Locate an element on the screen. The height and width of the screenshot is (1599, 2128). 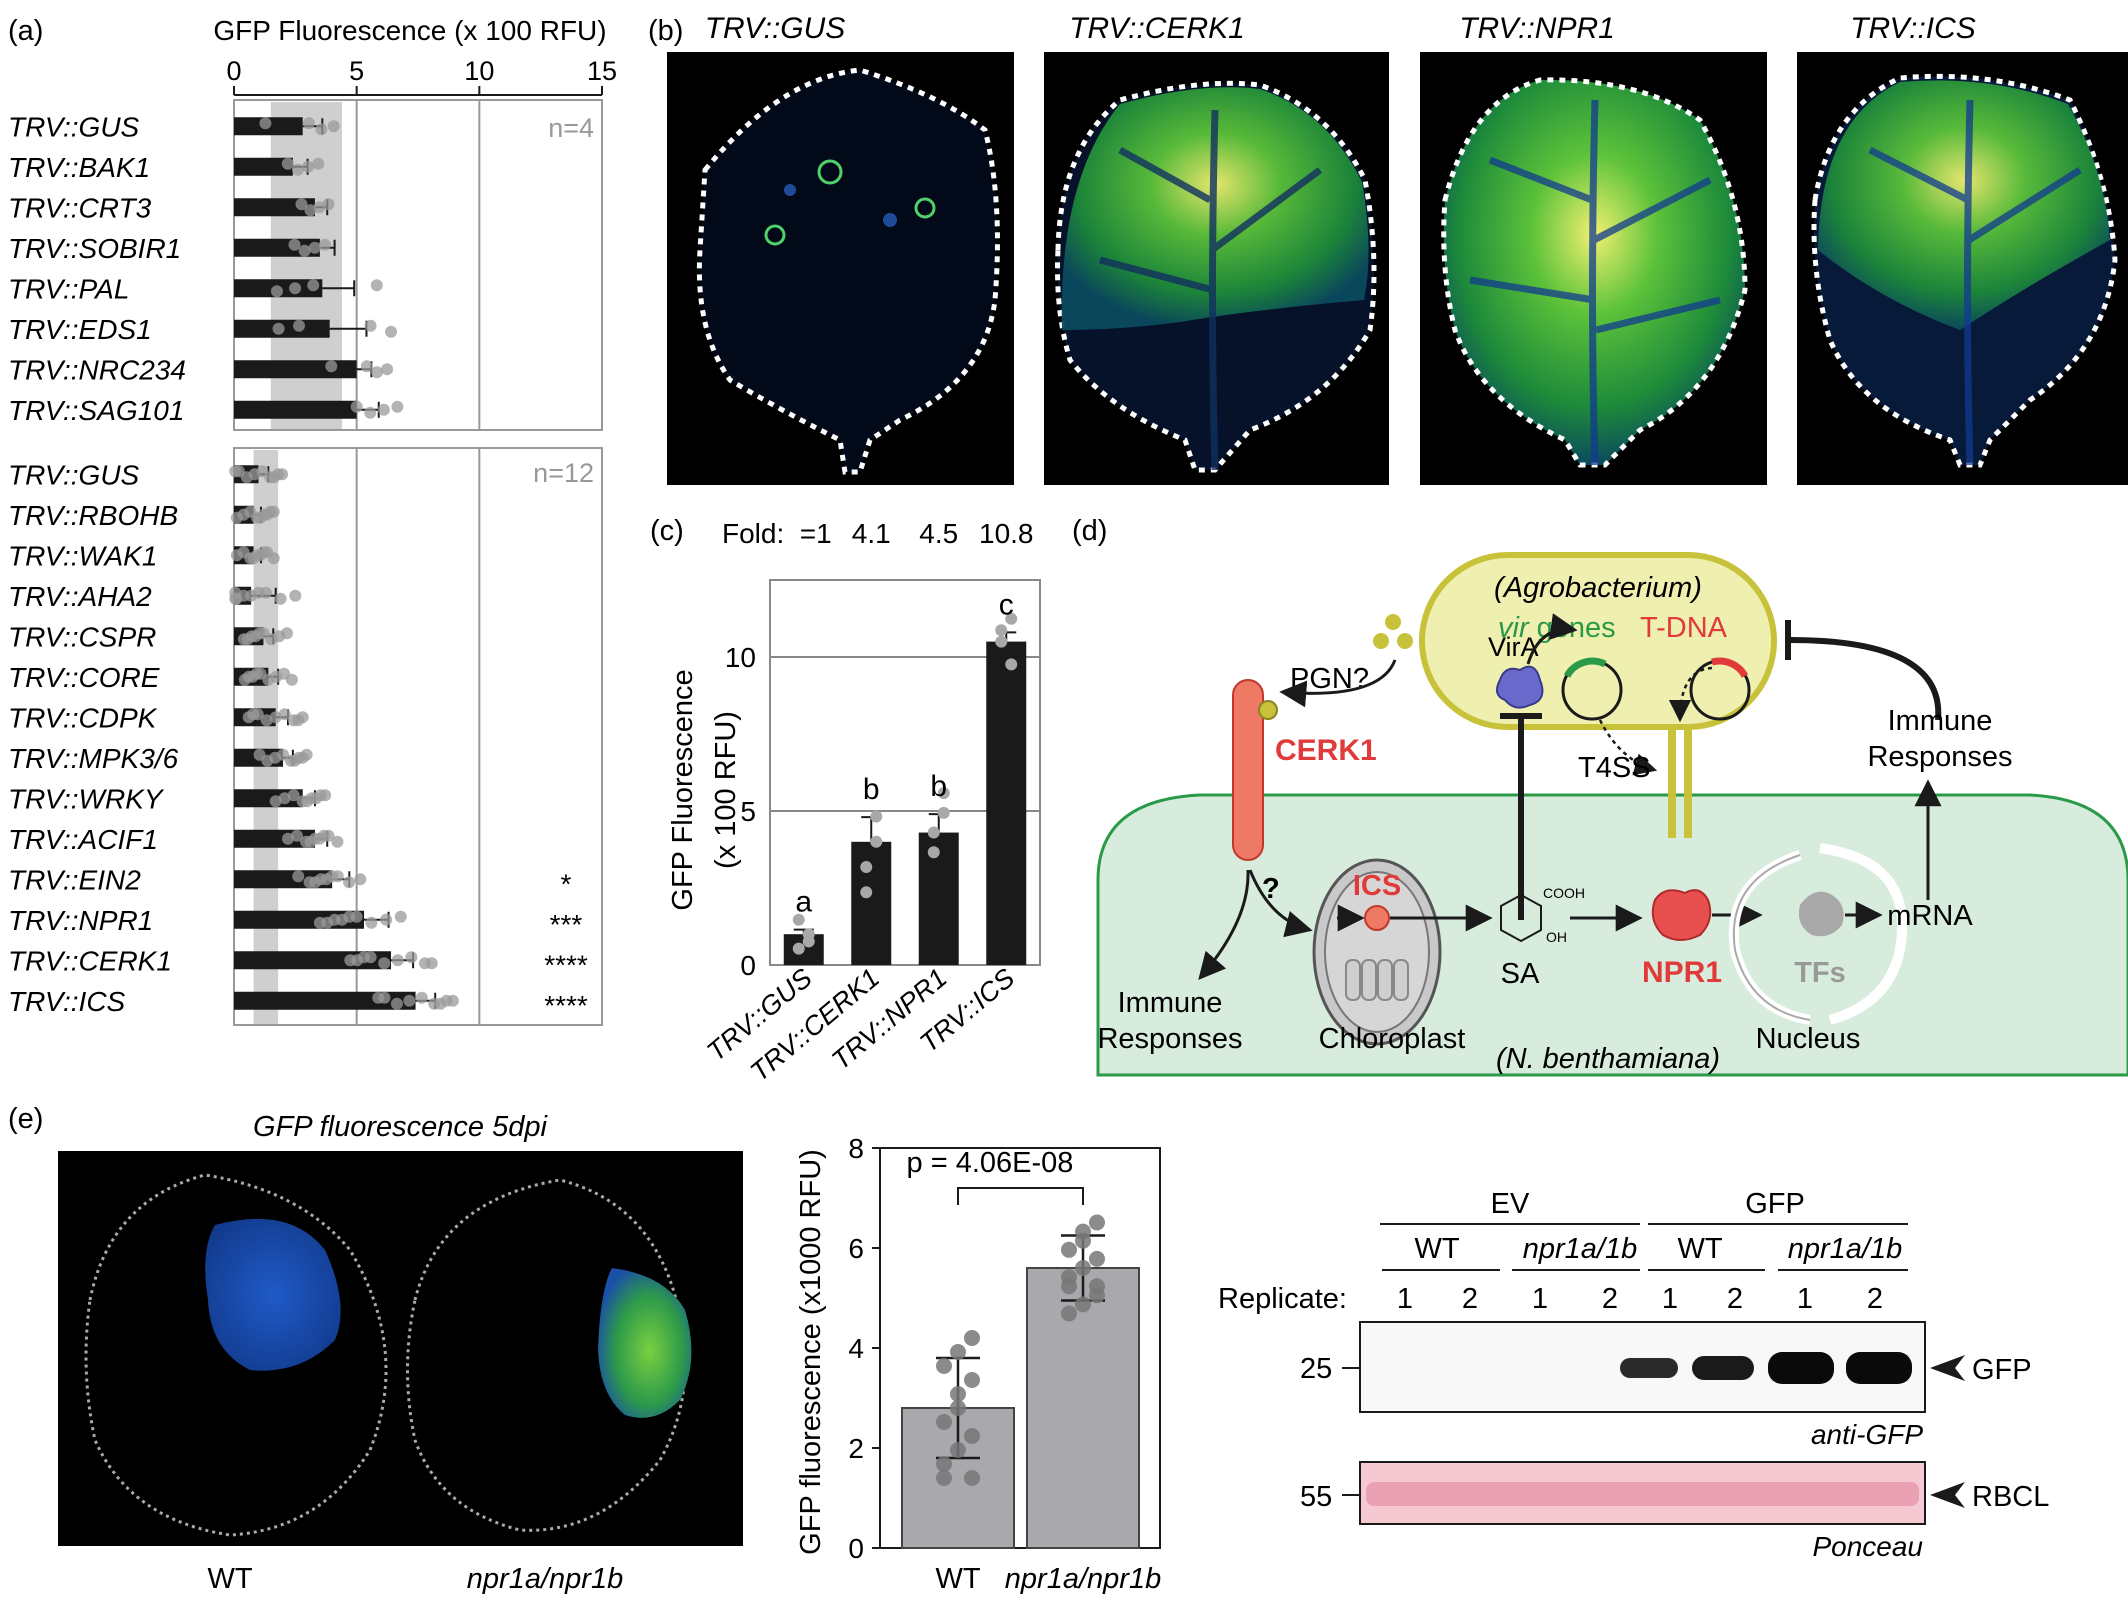
immune-label-left: Immune is located at coordinates (1170, 1003).